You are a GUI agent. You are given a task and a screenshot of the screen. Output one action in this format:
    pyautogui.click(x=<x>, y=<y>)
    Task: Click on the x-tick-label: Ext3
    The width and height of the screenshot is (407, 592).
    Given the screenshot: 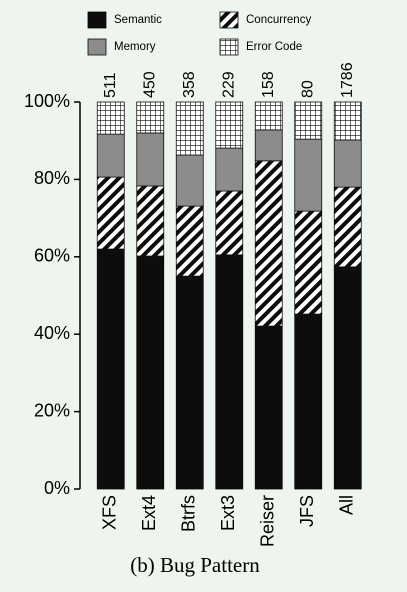 What is the action you would take?
    pyautogui.click(x=228, y=513)
    